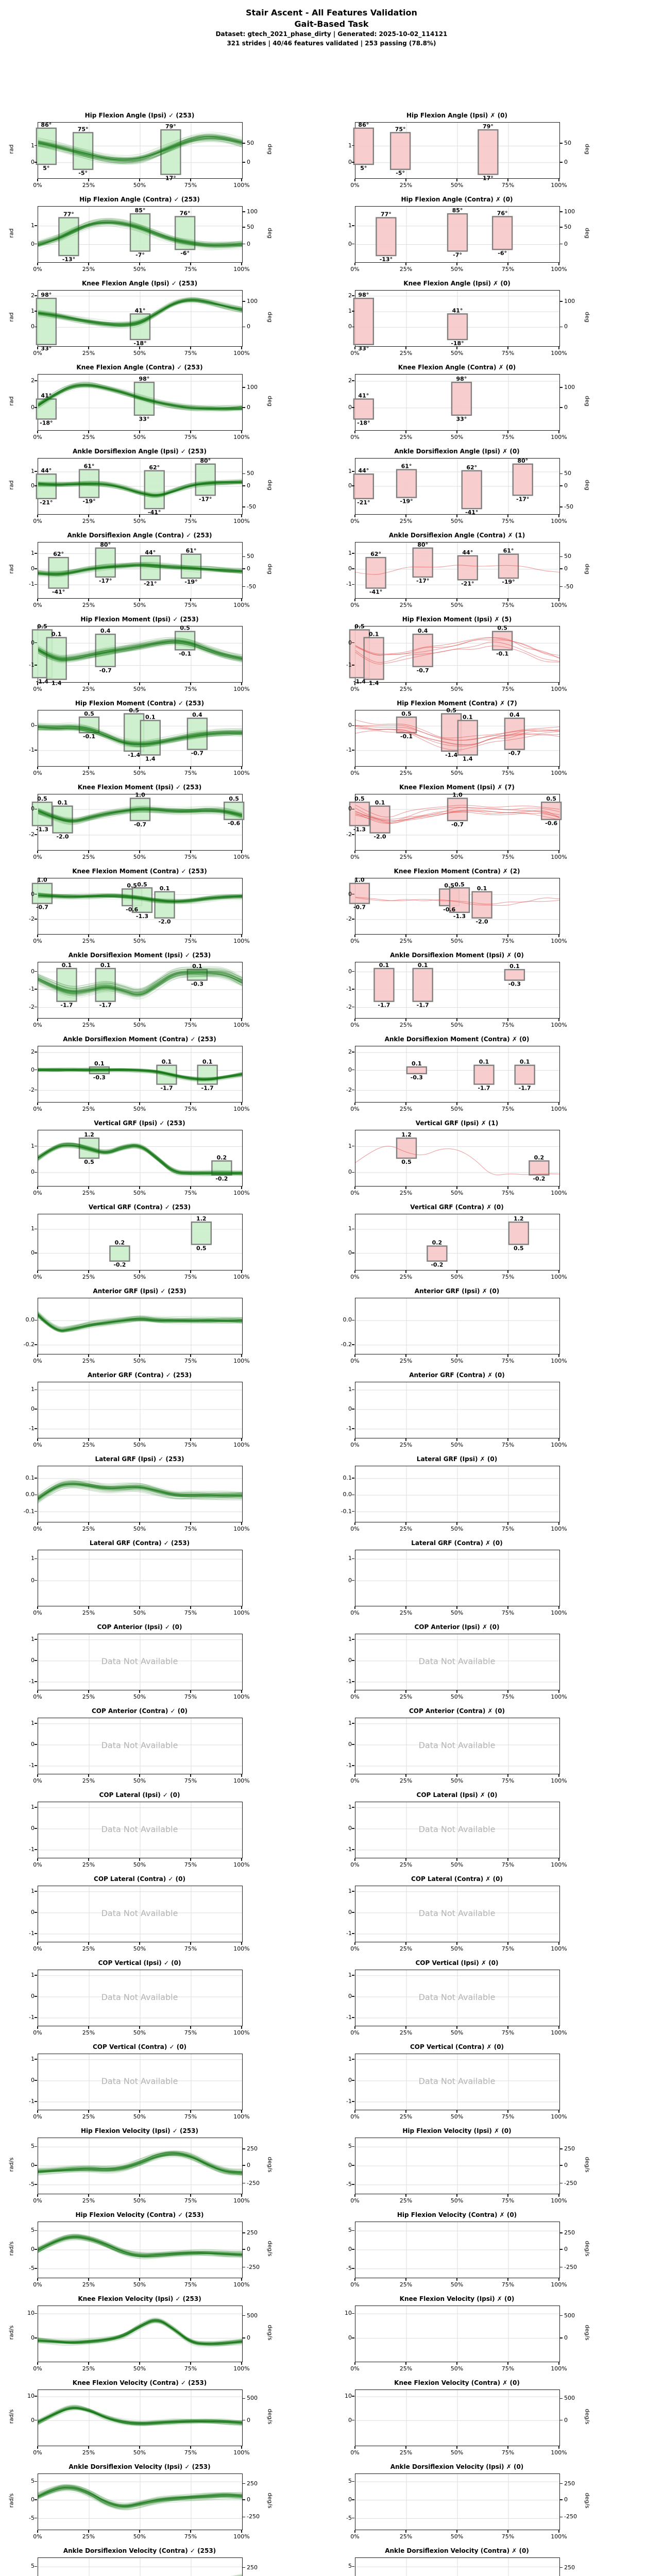 The width and height of the screenshot is (663, 2576). Describe the element at coordinates (89, 1134) in the screenshot. I see `svg-text: 1.2` at that location.